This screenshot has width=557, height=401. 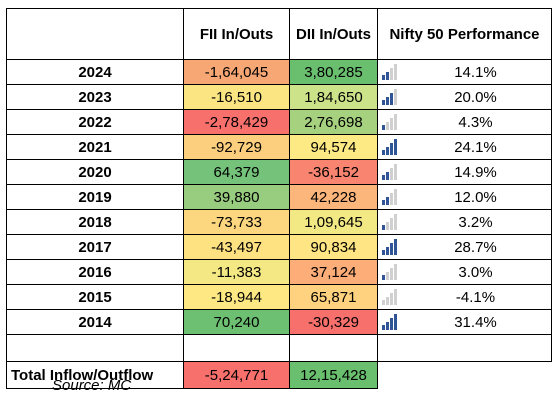 What do you see at coordinates (475, 222) in the screenshot?
I see `nifty-value: 3.2%` at bounding box center [475, 222].